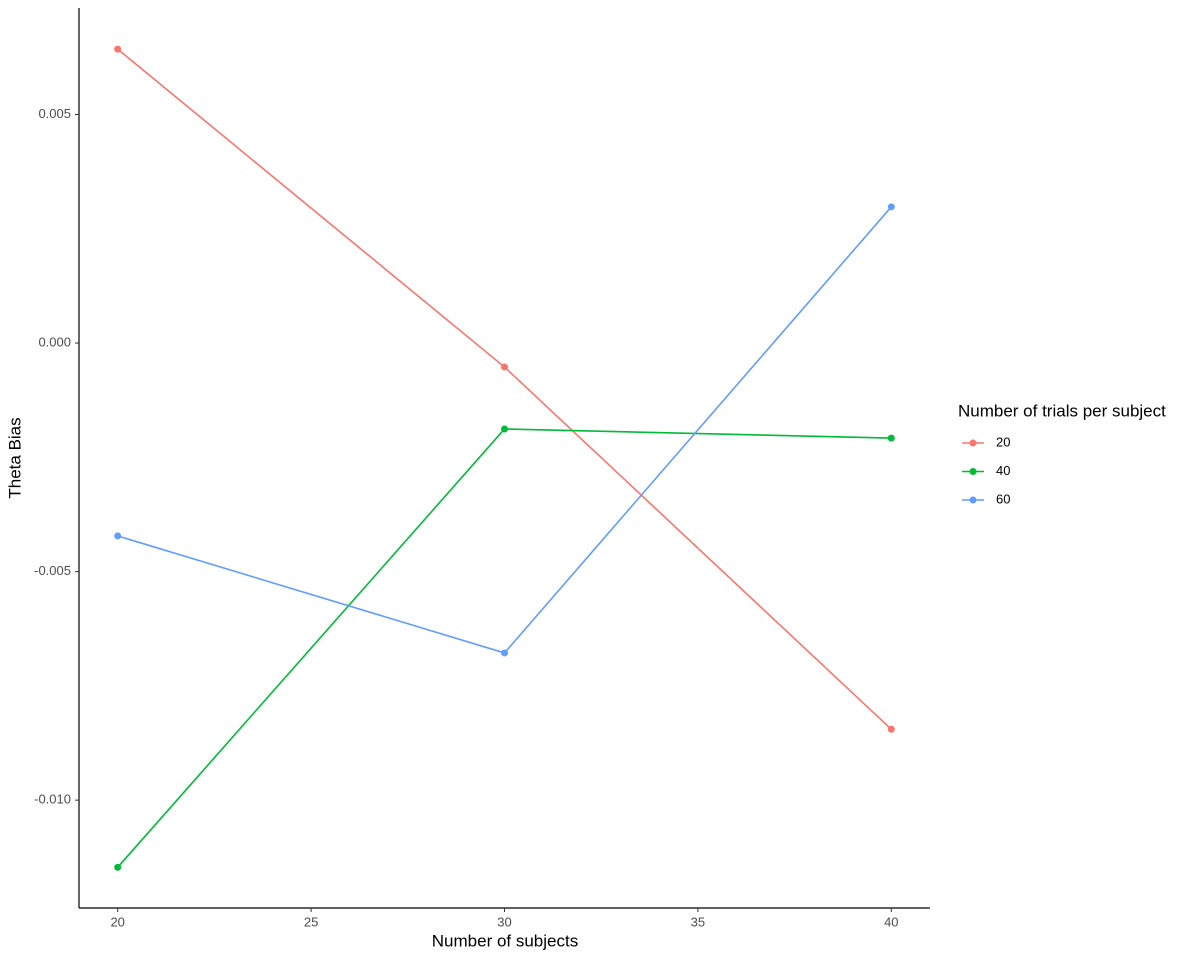 The image size is (1200, 960). What do you see at coordinates (698, 921) in the screenshot?
I see `x-tick-label: 35` at bounding box center [698, 921].